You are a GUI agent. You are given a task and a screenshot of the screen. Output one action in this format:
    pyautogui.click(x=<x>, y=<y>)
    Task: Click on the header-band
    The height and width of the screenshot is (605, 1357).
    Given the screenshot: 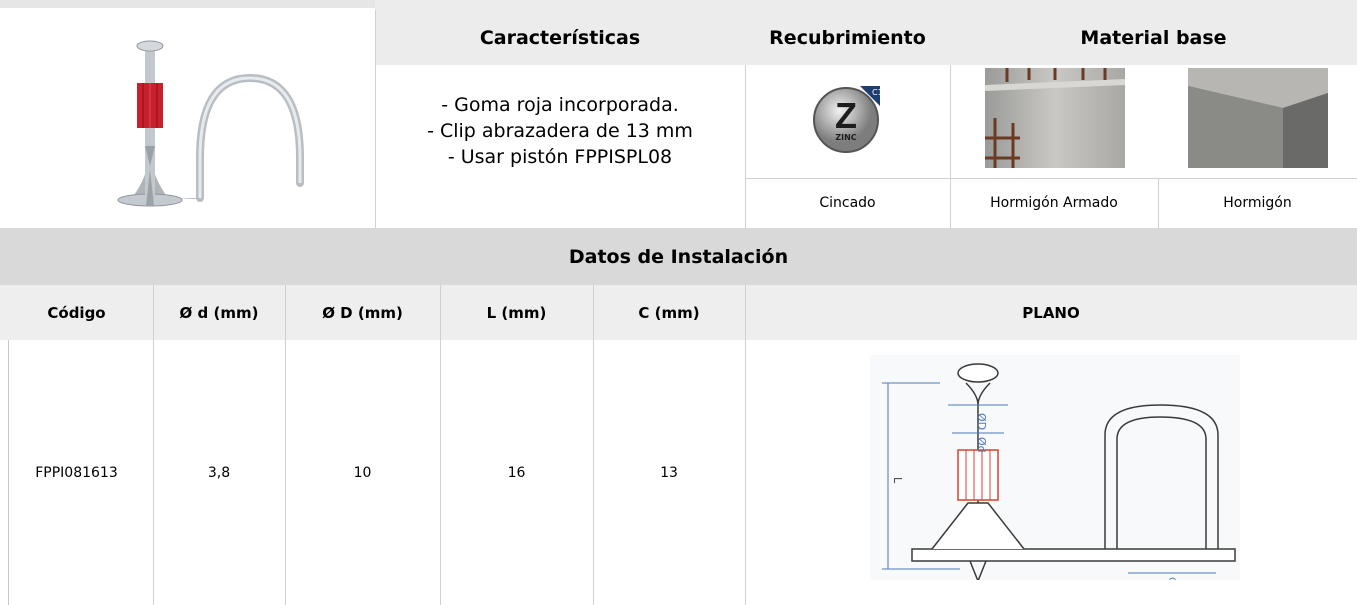 What is the action you would take?
    pyautogui.click(x=866, y=37)
    